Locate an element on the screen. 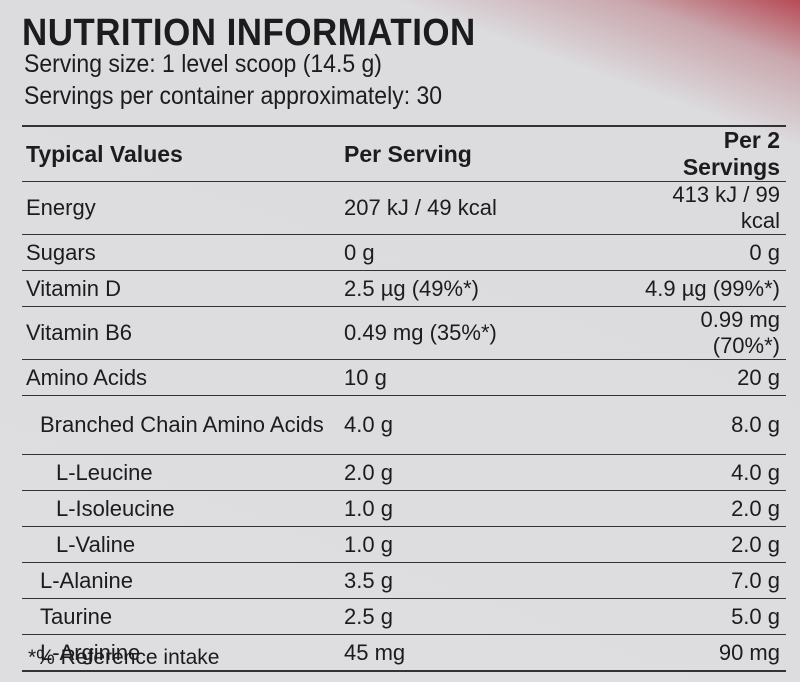 This screenshot has width=800, height=682. table-row: L-Valine 1.0 g 2.0 g is located at coordinates (404, 544).